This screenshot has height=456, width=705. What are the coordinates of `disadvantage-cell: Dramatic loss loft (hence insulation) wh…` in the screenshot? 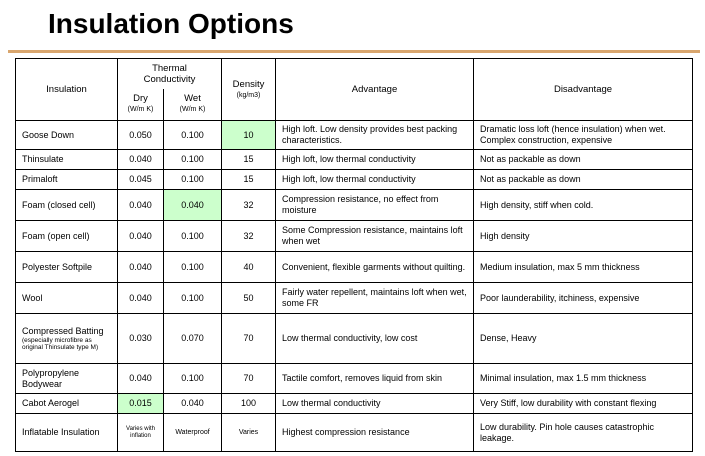 It's located at (583, 135).